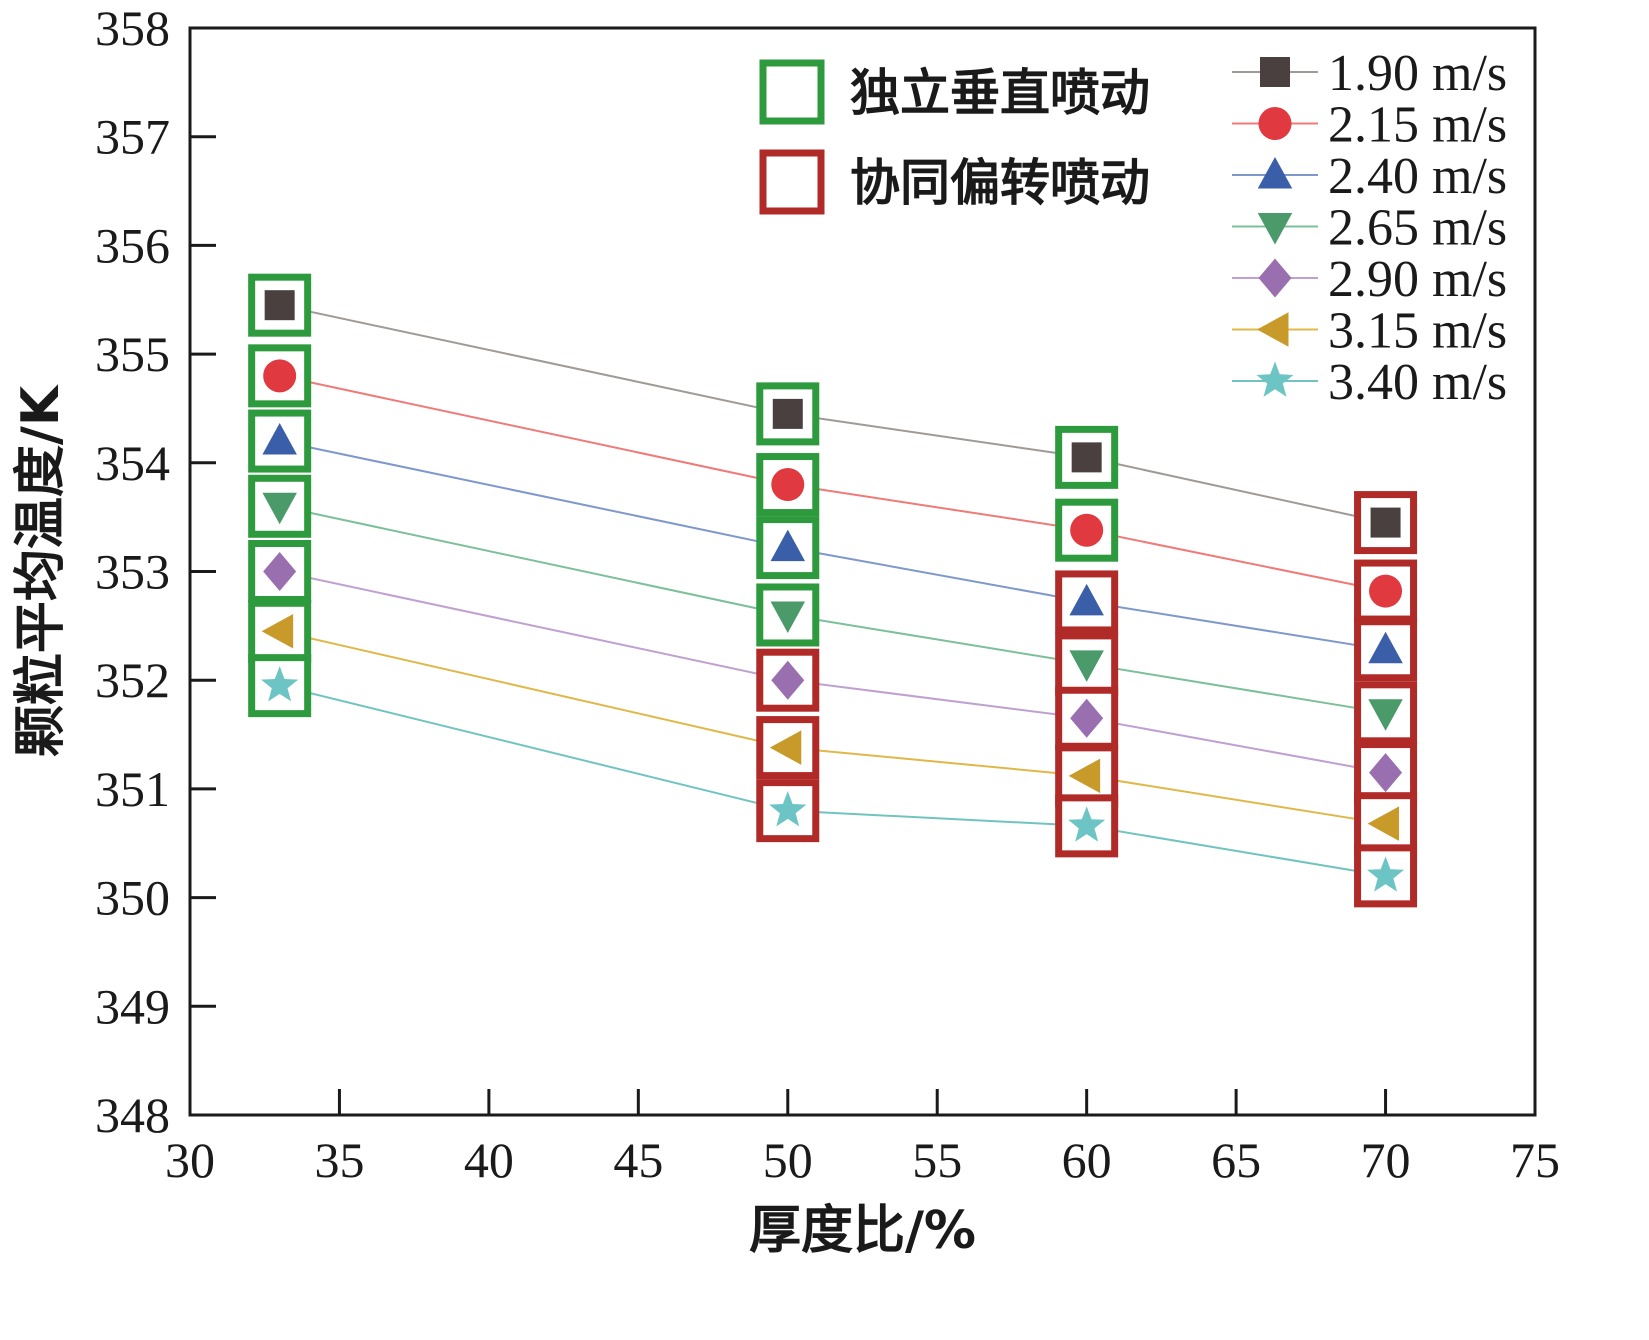 The width and height of the screenshot is (1649, 1340). I want to click on y-tick-label: 350, so click(132, 898).